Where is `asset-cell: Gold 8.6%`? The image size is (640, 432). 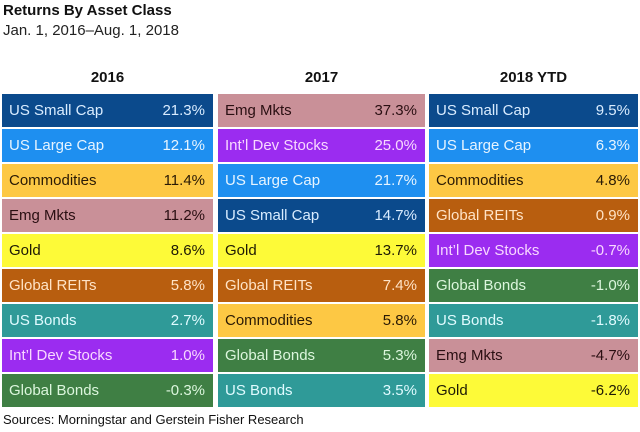 asset-cell: Gold 8.6% is located at coordinates (107, 250).